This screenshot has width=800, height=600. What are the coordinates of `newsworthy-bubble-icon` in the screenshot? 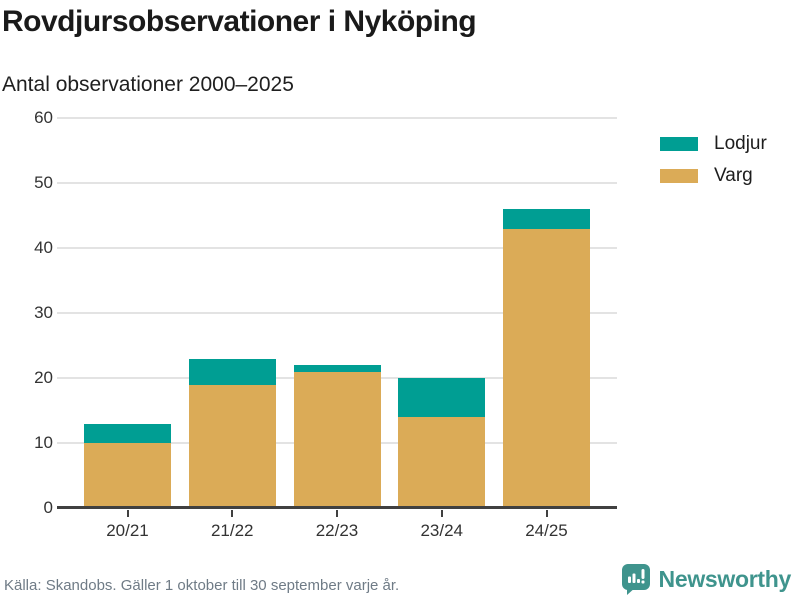 It's located at (635, 579).